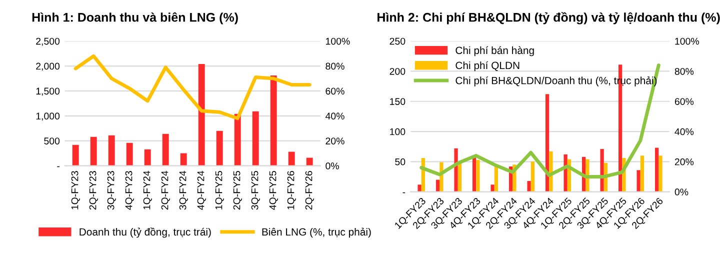 The height and width of the screenshot is (274, 720). Describe the element at coordinates (111, 190) in the screenshot. I see `x-tick-label: 3Q-FY23` at that location.